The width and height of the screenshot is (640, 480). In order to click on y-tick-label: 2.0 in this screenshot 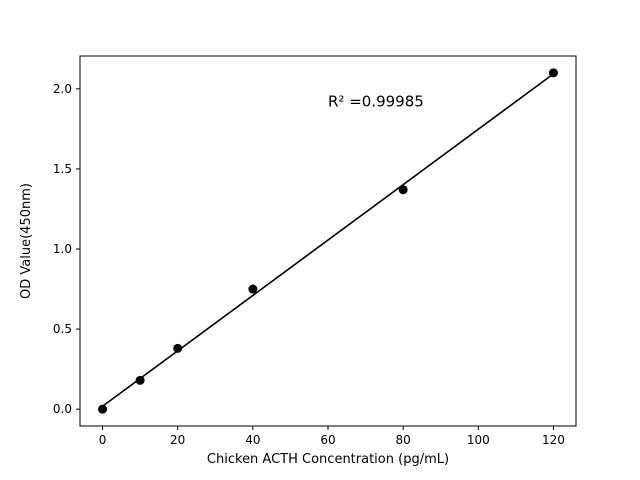, I will do `click(62, 89)`.